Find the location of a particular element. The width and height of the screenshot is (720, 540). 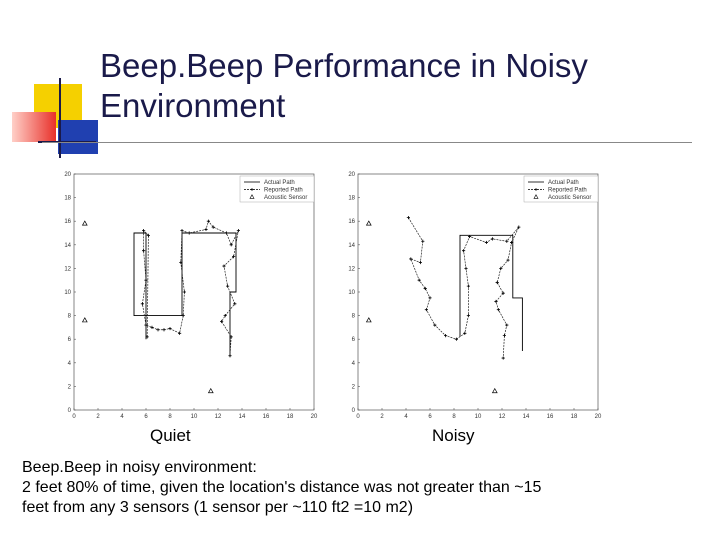

y-tick-label: 10 is located at coordinates (67, 293).